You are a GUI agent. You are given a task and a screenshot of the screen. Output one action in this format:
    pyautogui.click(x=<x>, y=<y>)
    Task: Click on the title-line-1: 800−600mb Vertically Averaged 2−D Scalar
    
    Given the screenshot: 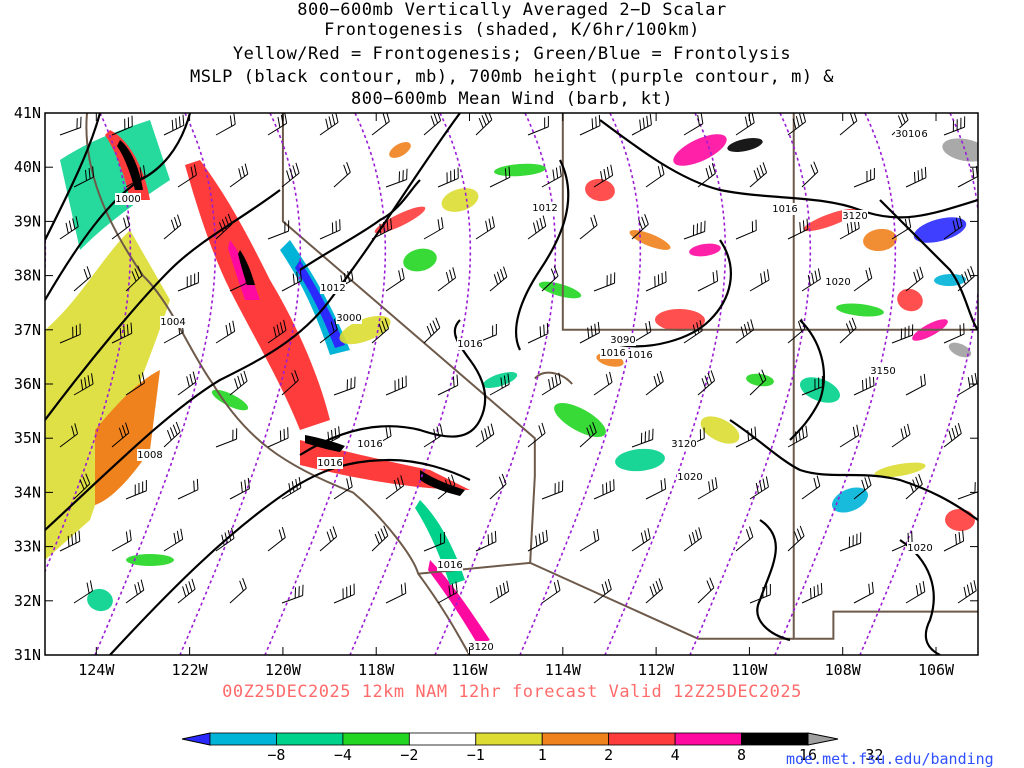 What is the action you would take?
    pyautogui.click(x=512, y=10)
    